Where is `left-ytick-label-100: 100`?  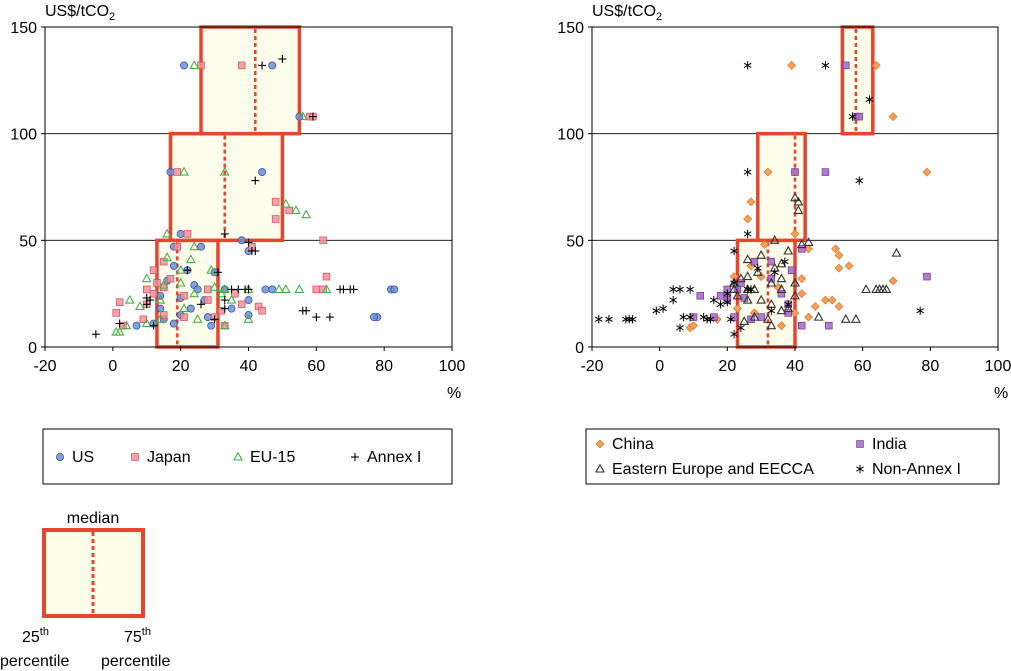 left-ytick-label-100: 100 is located at coordinates (23, 135).